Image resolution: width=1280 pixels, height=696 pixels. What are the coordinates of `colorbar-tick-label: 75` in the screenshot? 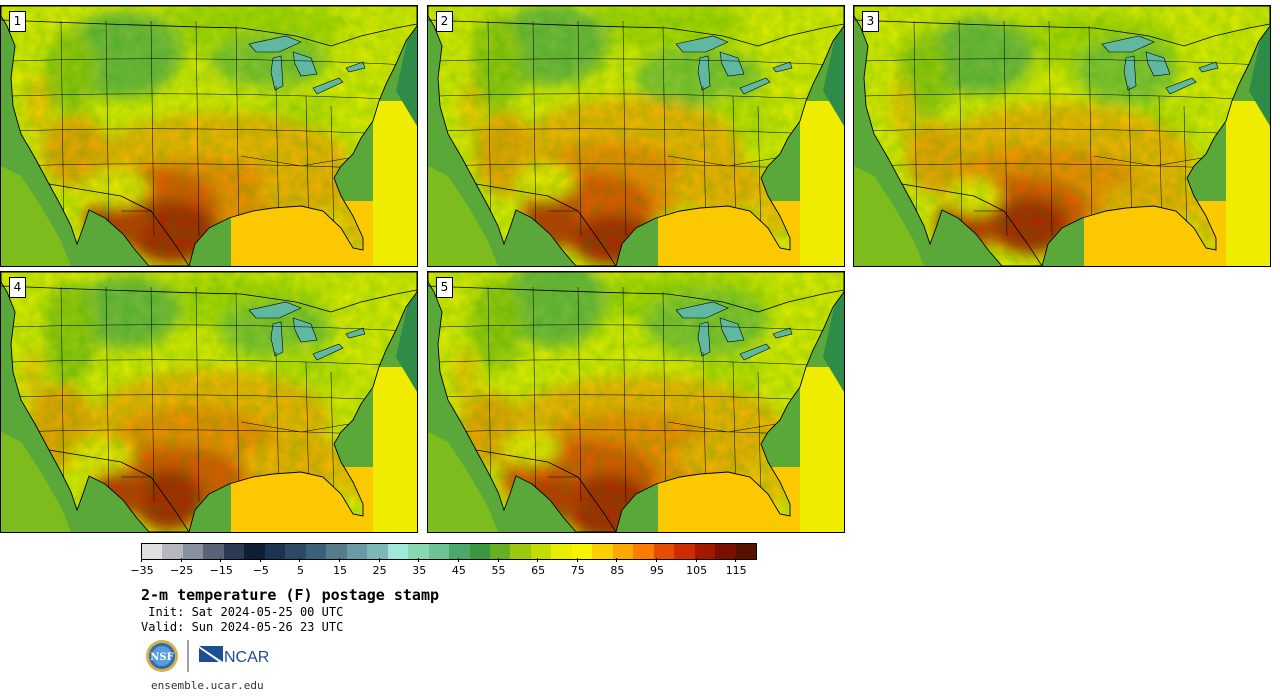 It's located at (577, 570).